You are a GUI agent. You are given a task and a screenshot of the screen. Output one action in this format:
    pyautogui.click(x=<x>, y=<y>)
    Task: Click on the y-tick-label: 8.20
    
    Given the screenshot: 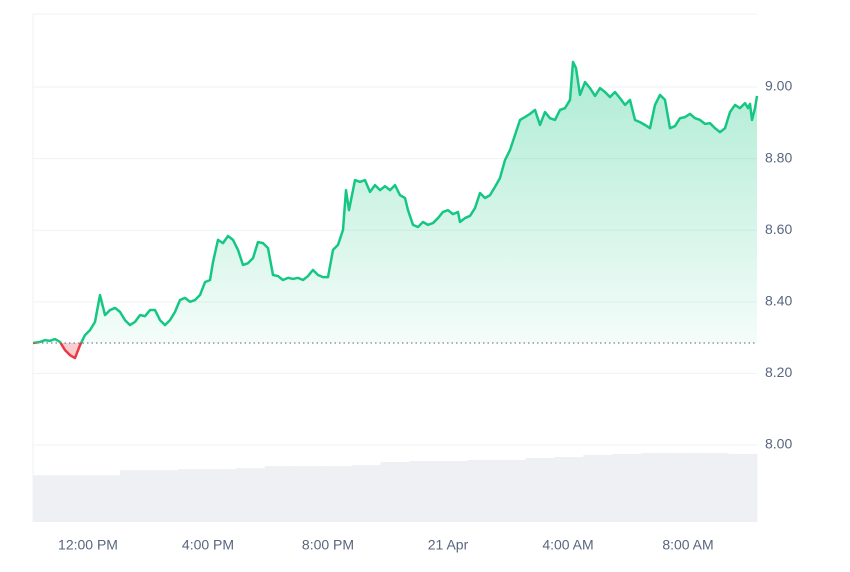 What is the action you would take?
    pyautogui.click(x=778, y=372)
    